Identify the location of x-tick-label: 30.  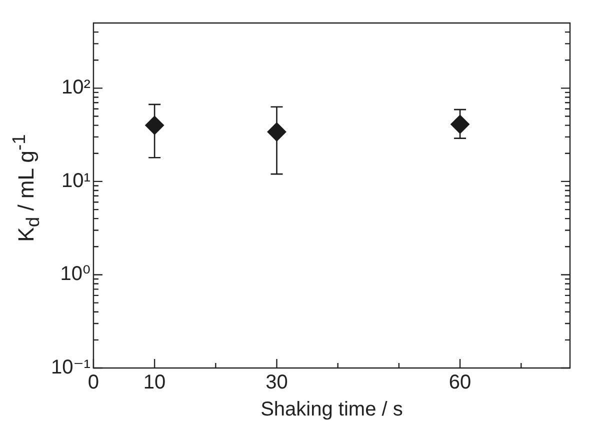
(277, 383).